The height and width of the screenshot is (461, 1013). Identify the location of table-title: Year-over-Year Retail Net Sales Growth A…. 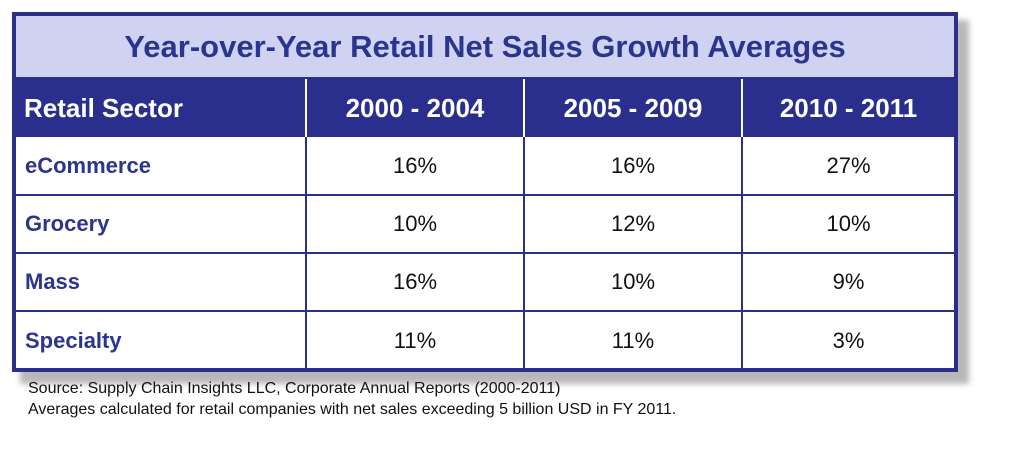
(485, 47).